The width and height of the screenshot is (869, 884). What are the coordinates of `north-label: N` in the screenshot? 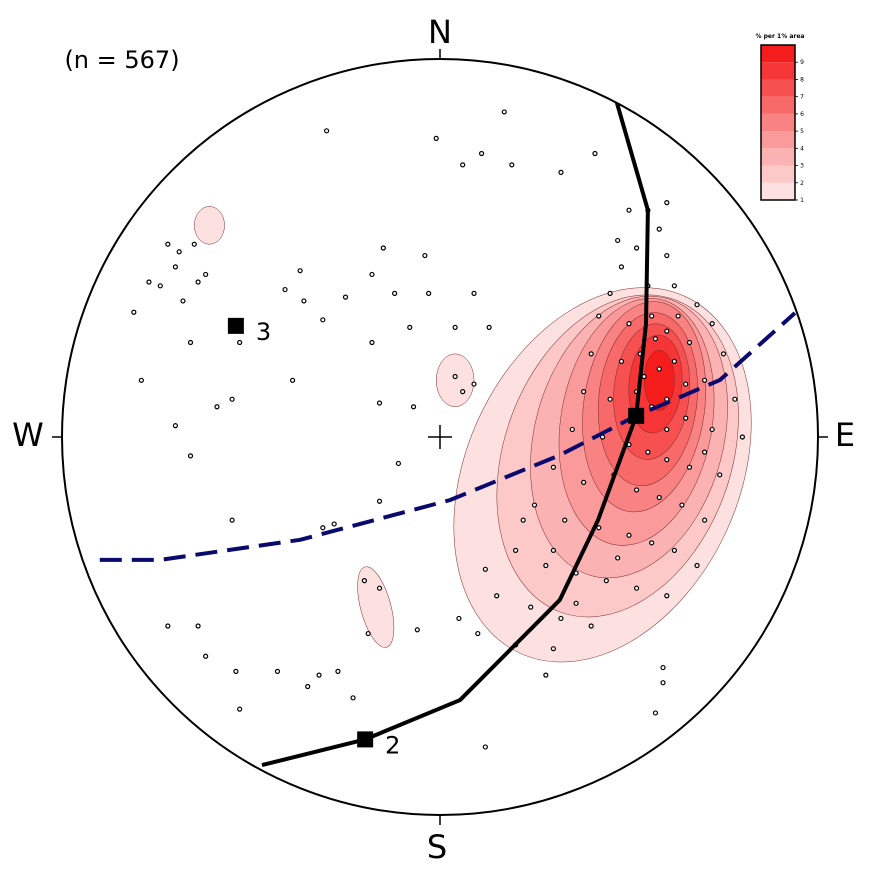 It's located at (440, 32).